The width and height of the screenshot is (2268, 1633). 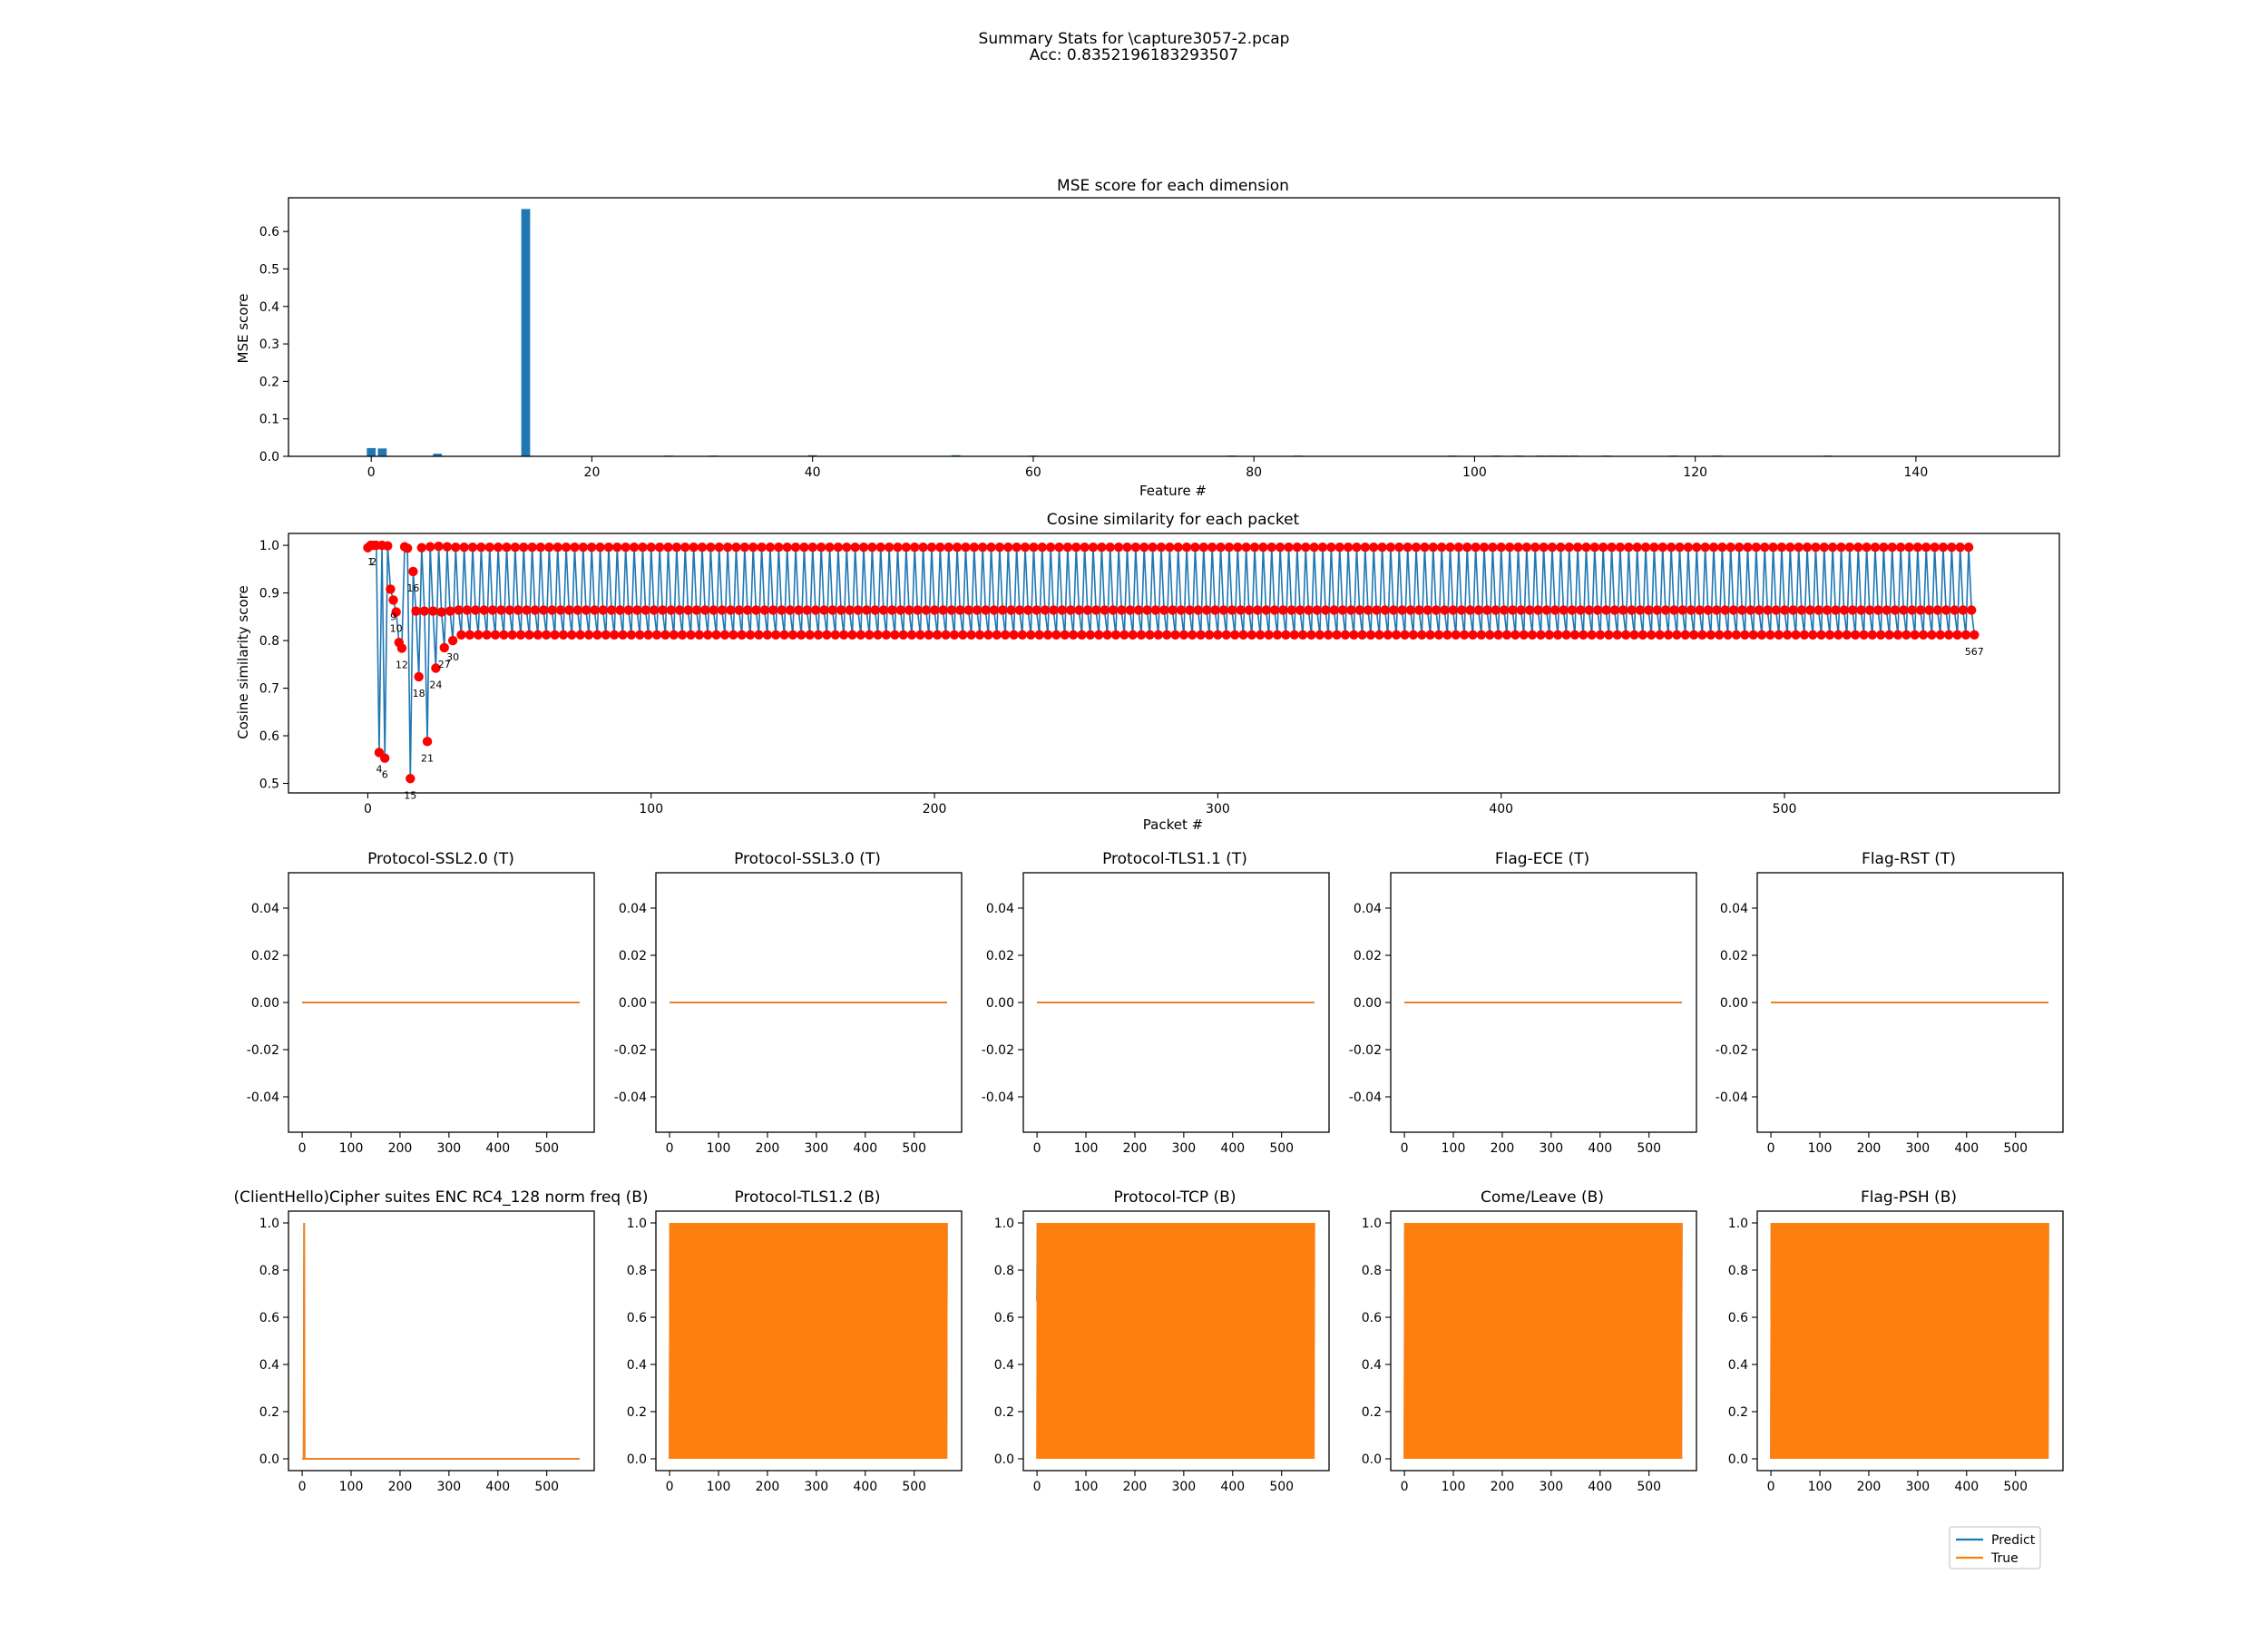 I want to click on rc4-y-tick-label: 1.0, so click(x=269, y=1224).